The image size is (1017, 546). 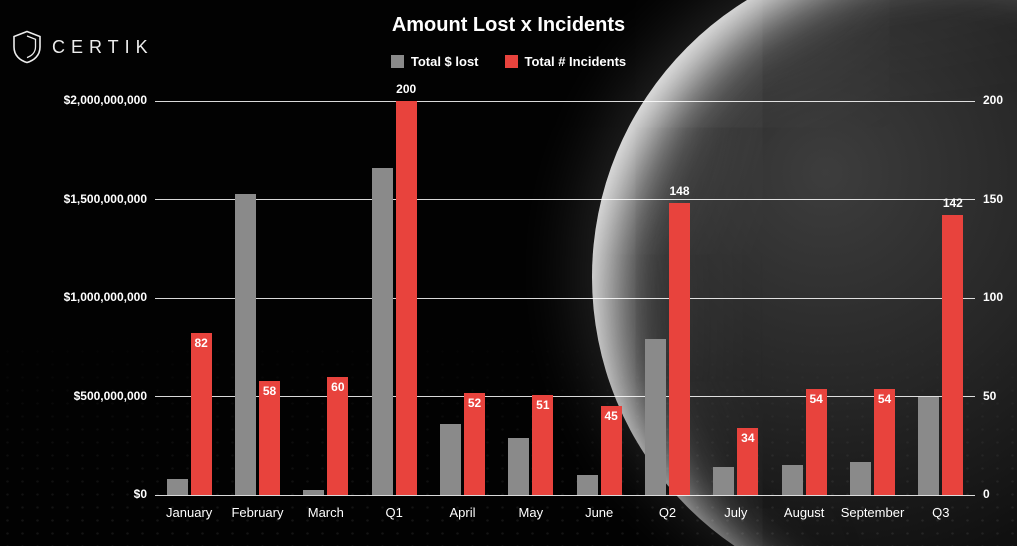 What do you see at coordinates (599, 512) in the screenshot?
I see `category-label: June` at bounding box center [599, 512].